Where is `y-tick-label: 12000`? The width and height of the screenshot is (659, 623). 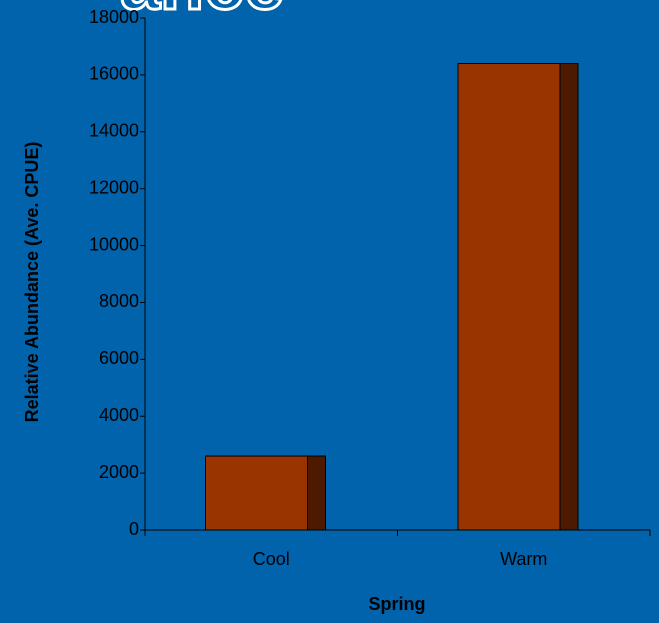
y-tick-label: 12000 is located at coordinates (114, 187).